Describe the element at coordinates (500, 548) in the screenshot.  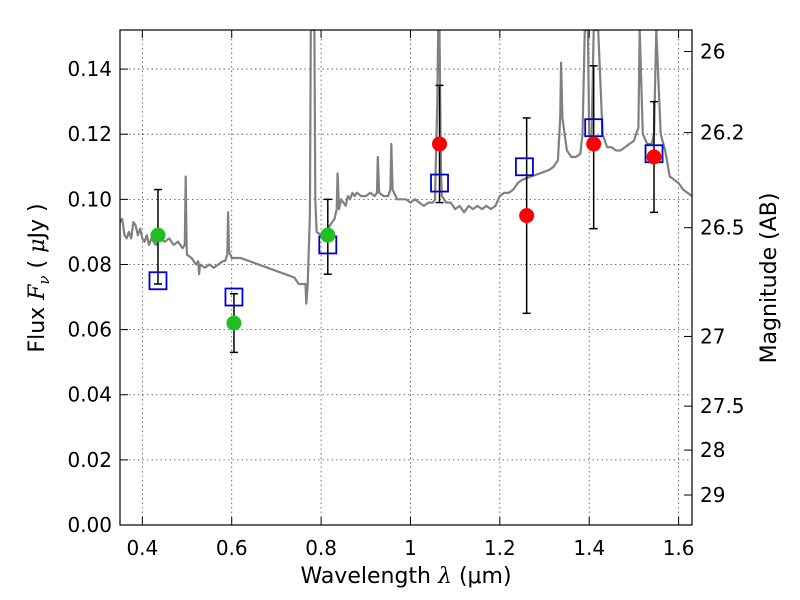
I see `x-tick-label: 1.2` at that location.